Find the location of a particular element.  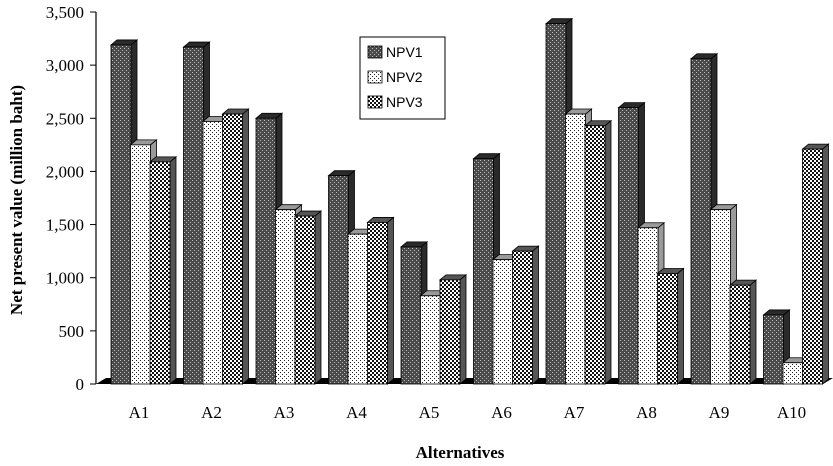

bar-npv3-a5 is located at coordinates (453, 329).